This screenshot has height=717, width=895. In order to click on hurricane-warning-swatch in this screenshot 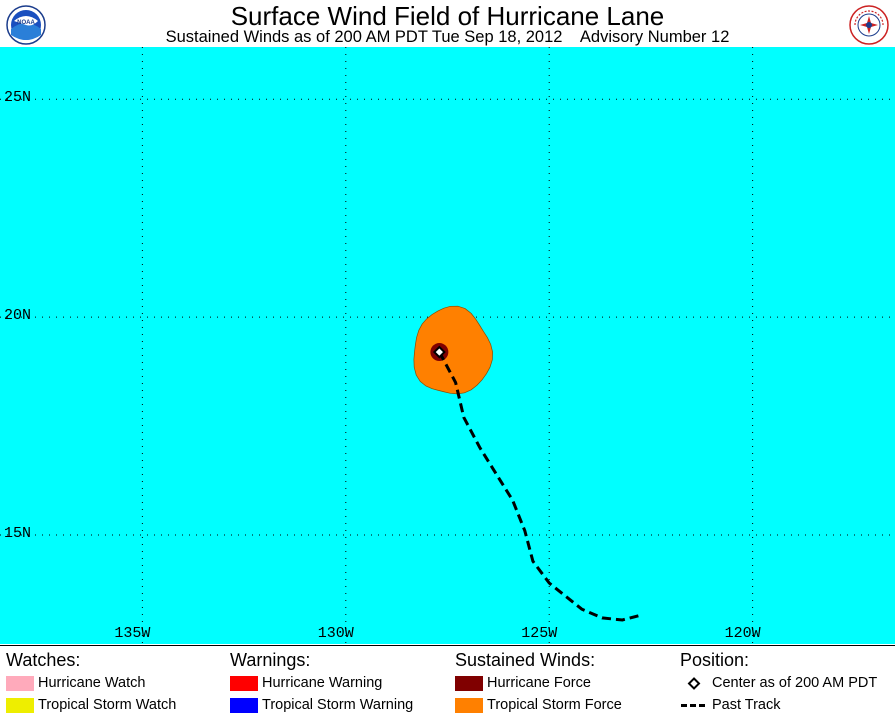, I will do `click(244, 683)`.